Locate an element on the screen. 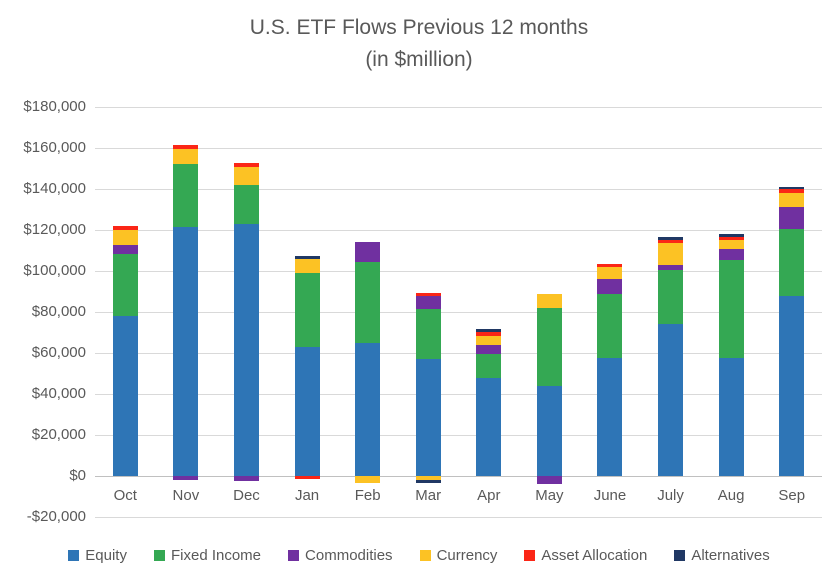 The width and height of the screenshot is (838, 580). x-axis-label-nov: Nov is located at coordinates (186, 495).